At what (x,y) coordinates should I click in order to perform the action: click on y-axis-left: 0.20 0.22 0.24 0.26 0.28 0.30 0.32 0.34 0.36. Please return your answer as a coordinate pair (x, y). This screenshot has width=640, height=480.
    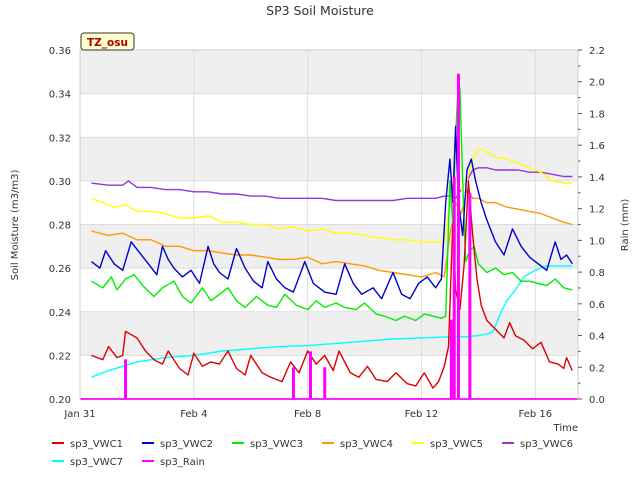
    Looking at the image, I should click on (60, 226).